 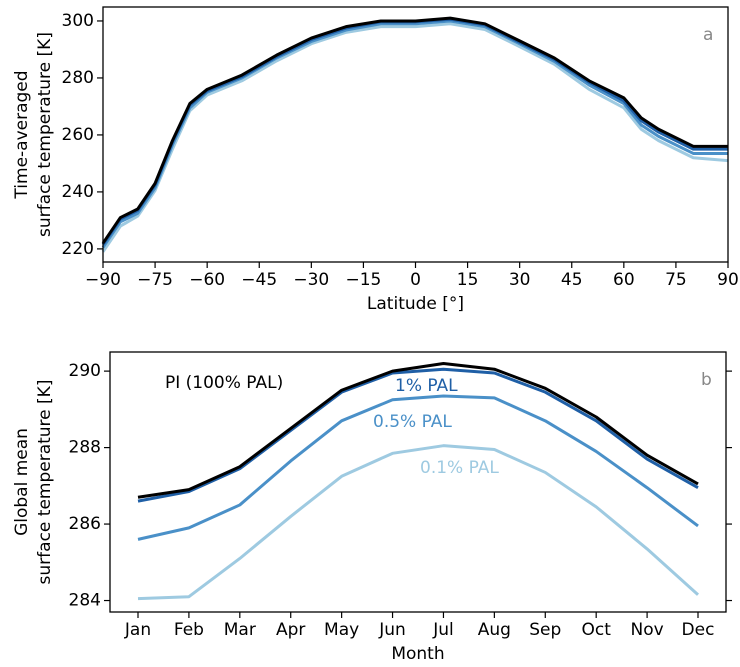 What do you see at coordinates (22, 482) in the screenshot?
I see `y-axis-label: Global mean` at bounding box center [22, 482].